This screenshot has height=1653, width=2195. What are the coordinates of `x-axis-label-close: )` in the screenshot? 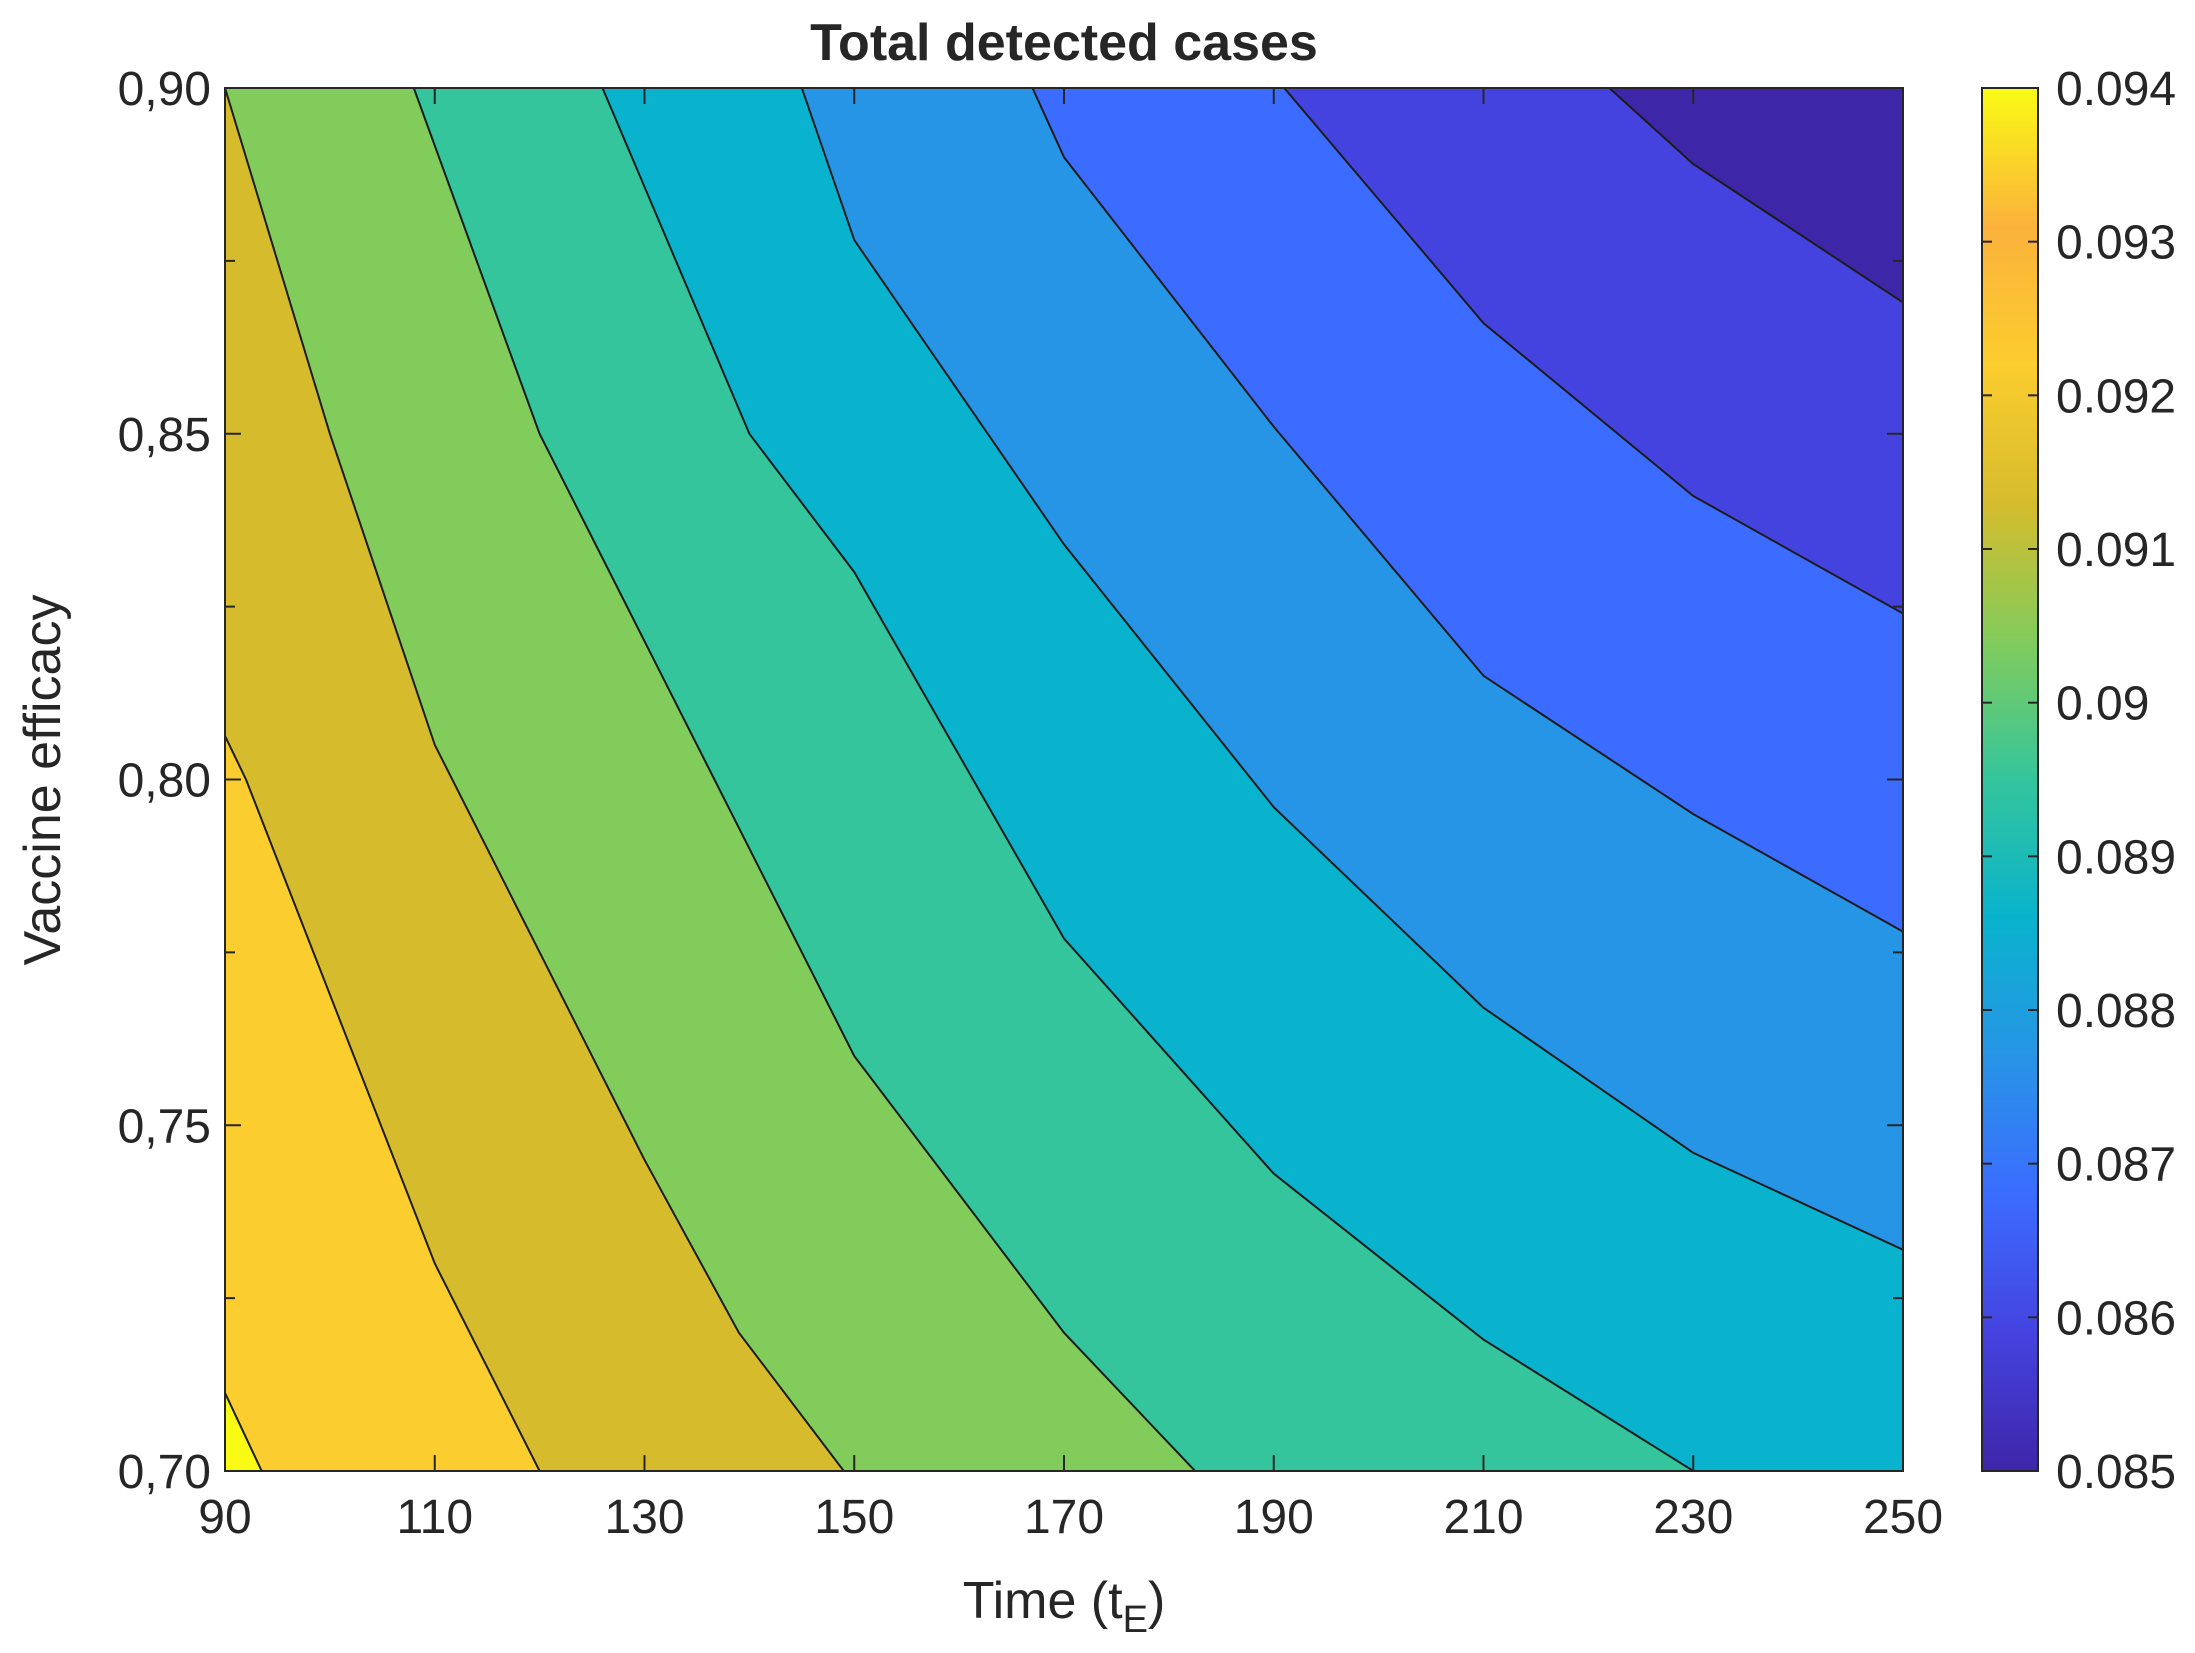 It's located at (1156, 1601).